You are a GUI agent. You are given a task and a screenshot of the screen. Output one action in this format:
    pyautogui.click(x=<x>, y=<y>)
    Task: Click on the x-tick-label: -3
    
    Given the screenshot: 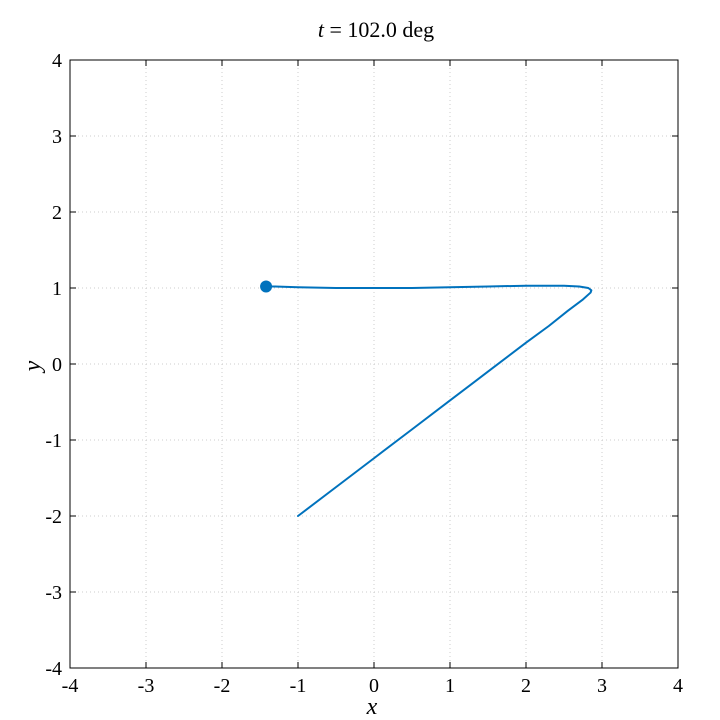 What is the action you would take?
    pyautogui.click(x=146, y=686)
    